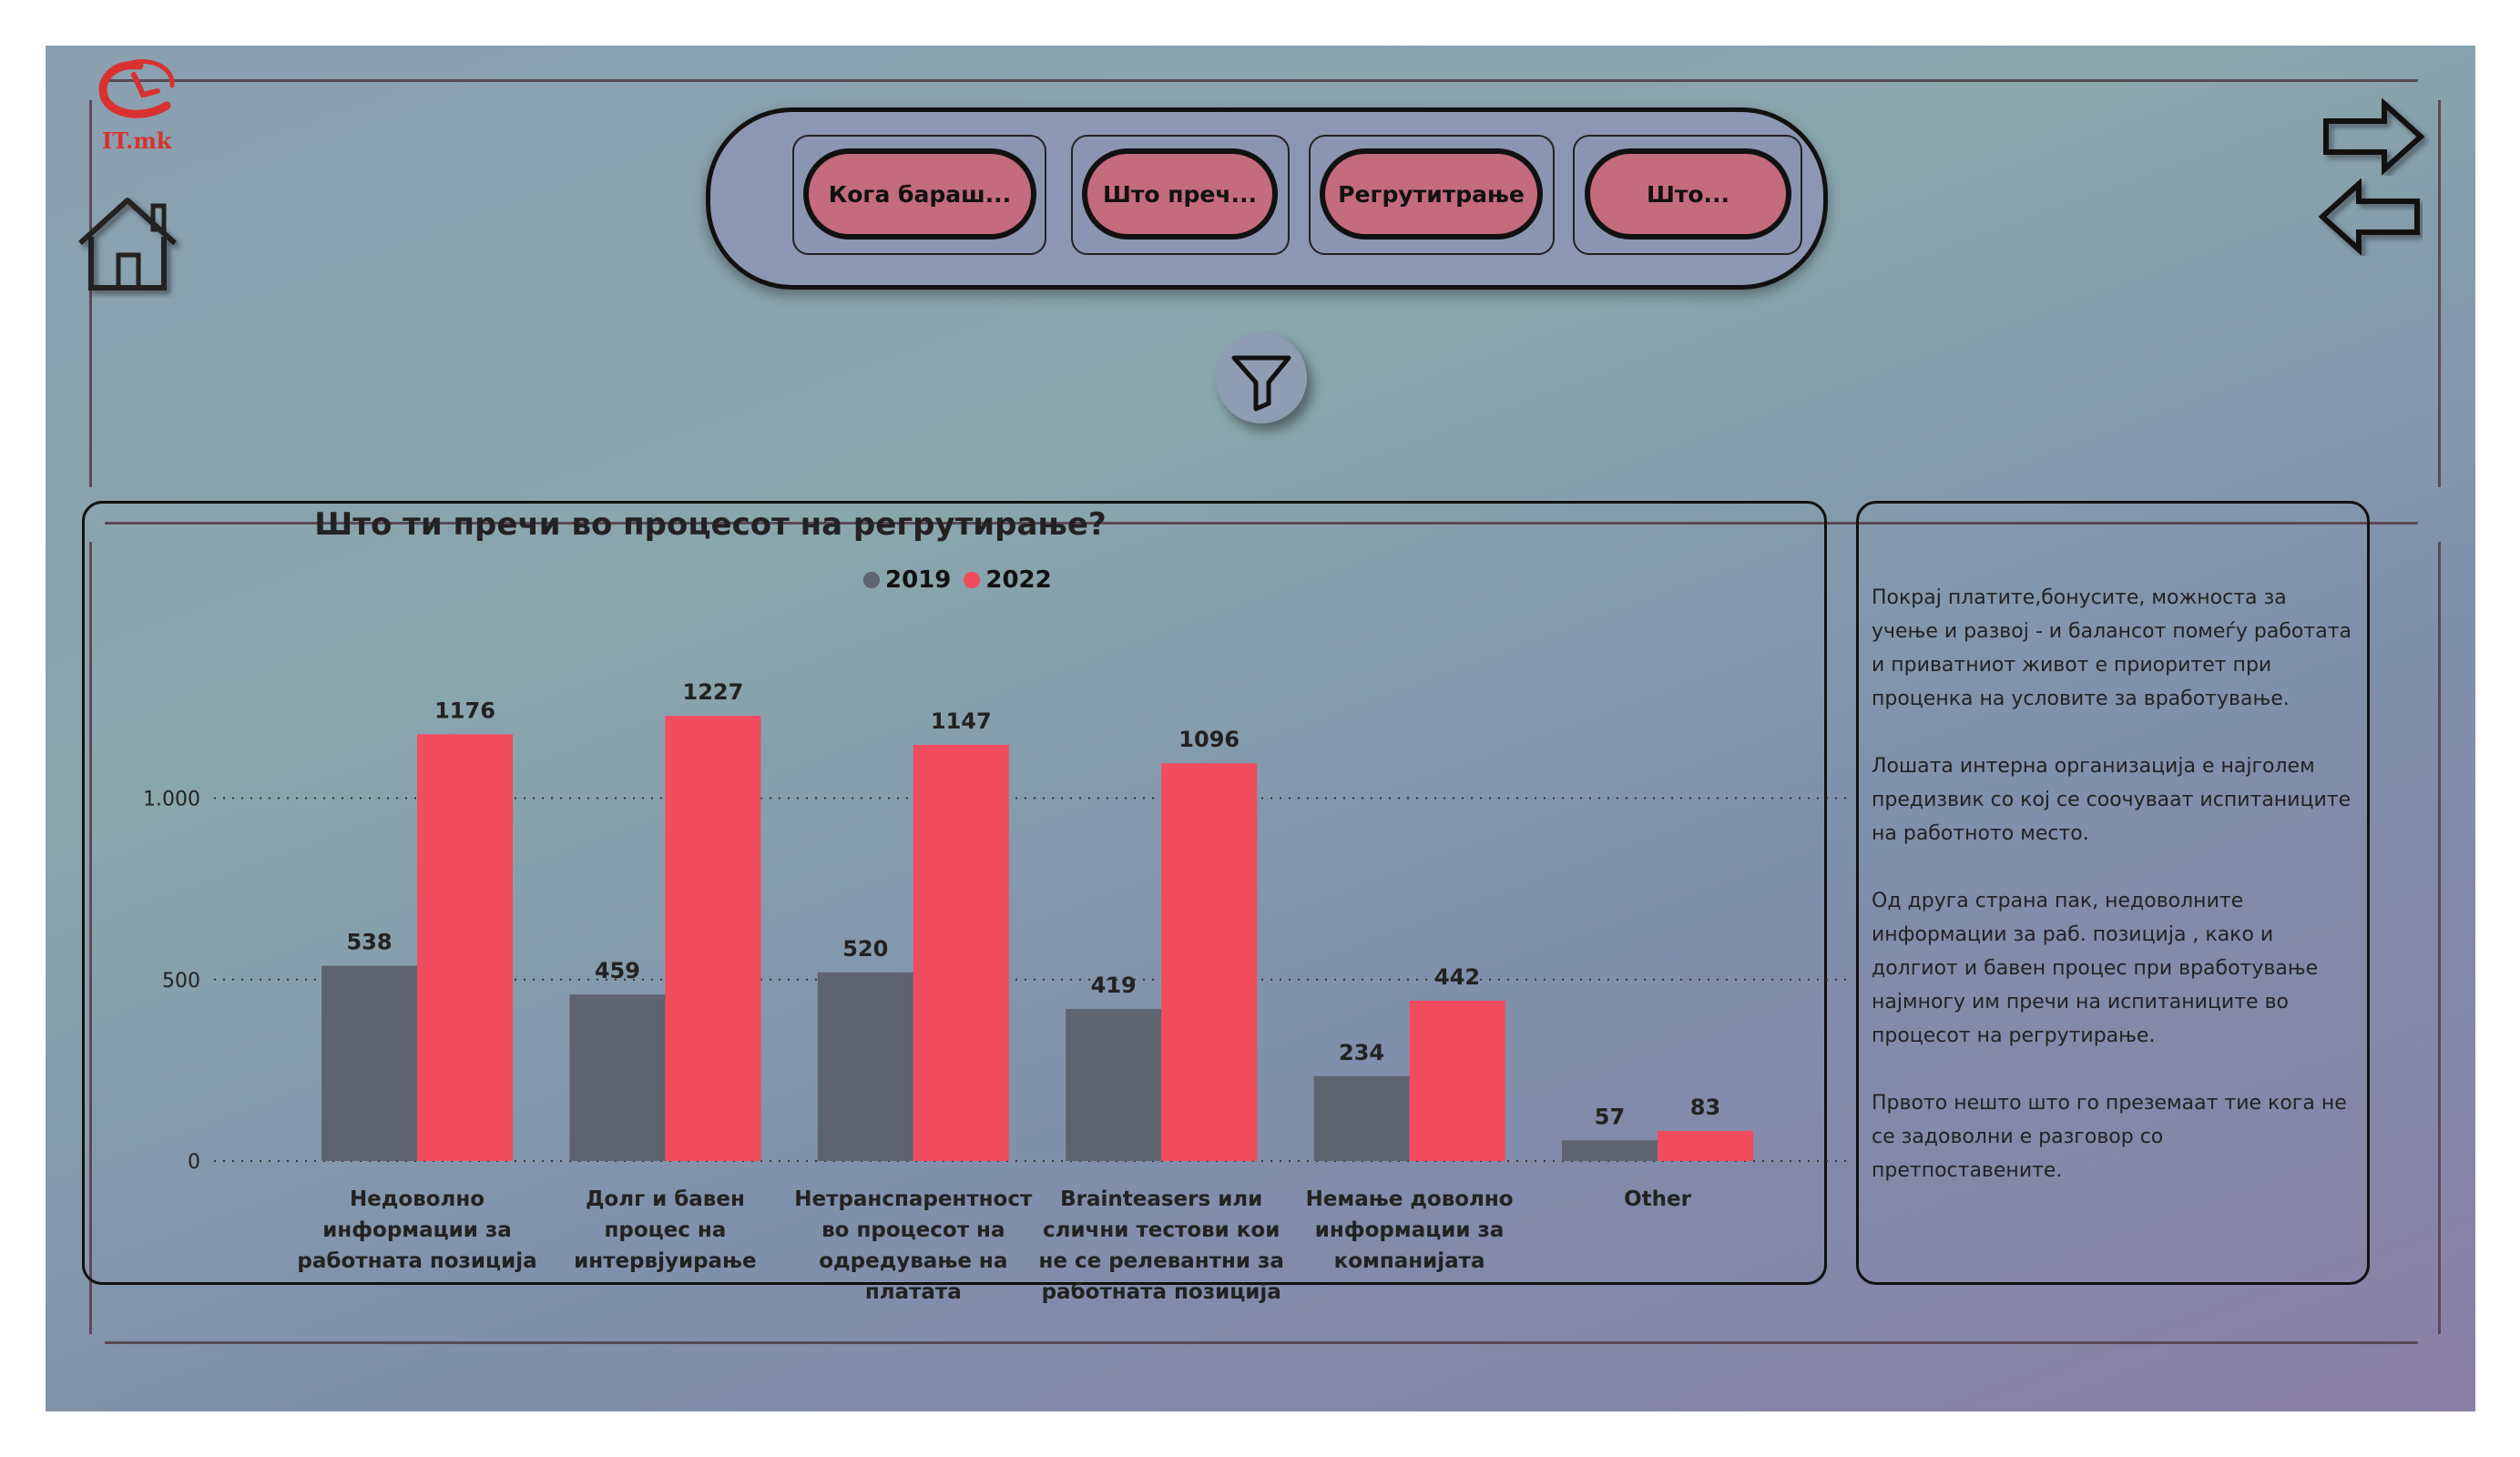 This screenshot has width=2520, height=1457. What do you see at coordinates (1018, 580) in the screenshot?
I see `legend-label-2022: 2022` at bounding box center [1018, 580].